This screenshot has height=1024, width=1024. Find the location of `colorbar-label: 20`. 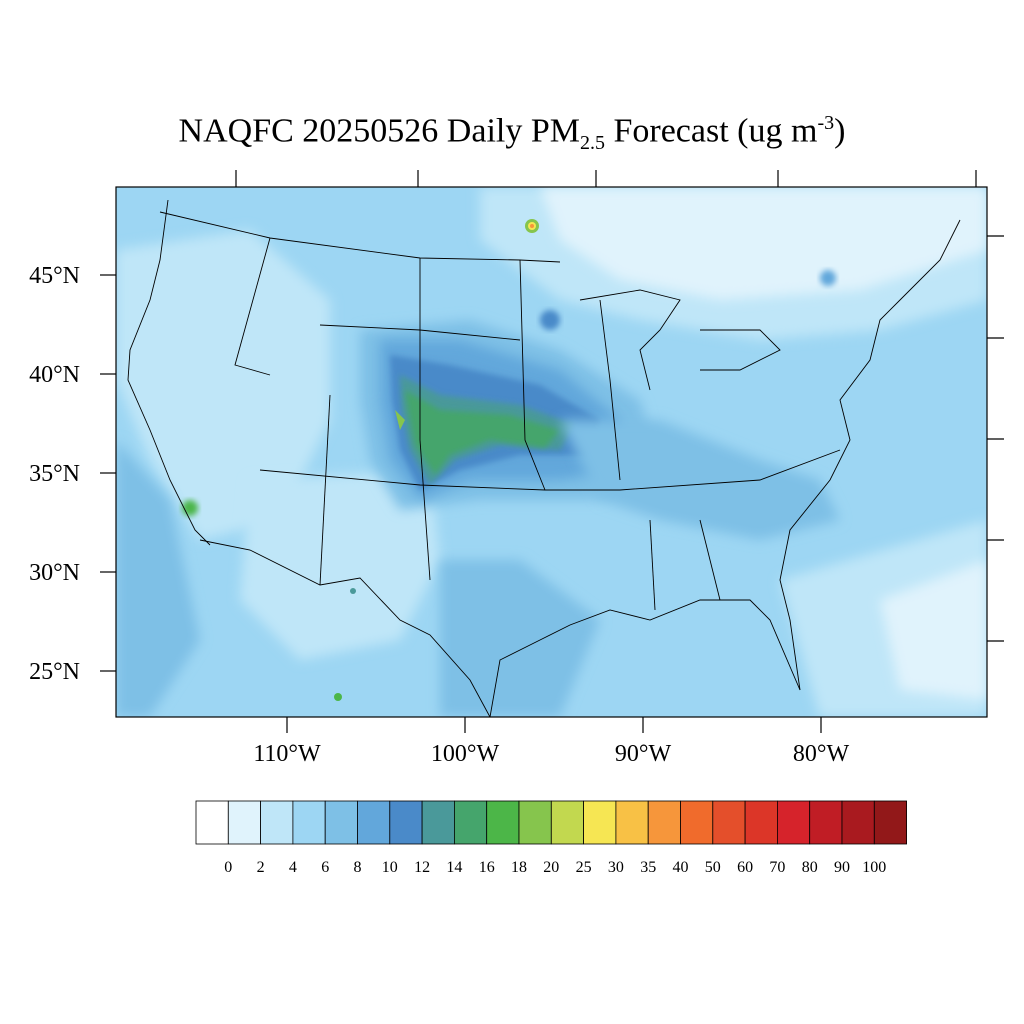

colorbar-label: 20 is located at coordinates (551, 867).